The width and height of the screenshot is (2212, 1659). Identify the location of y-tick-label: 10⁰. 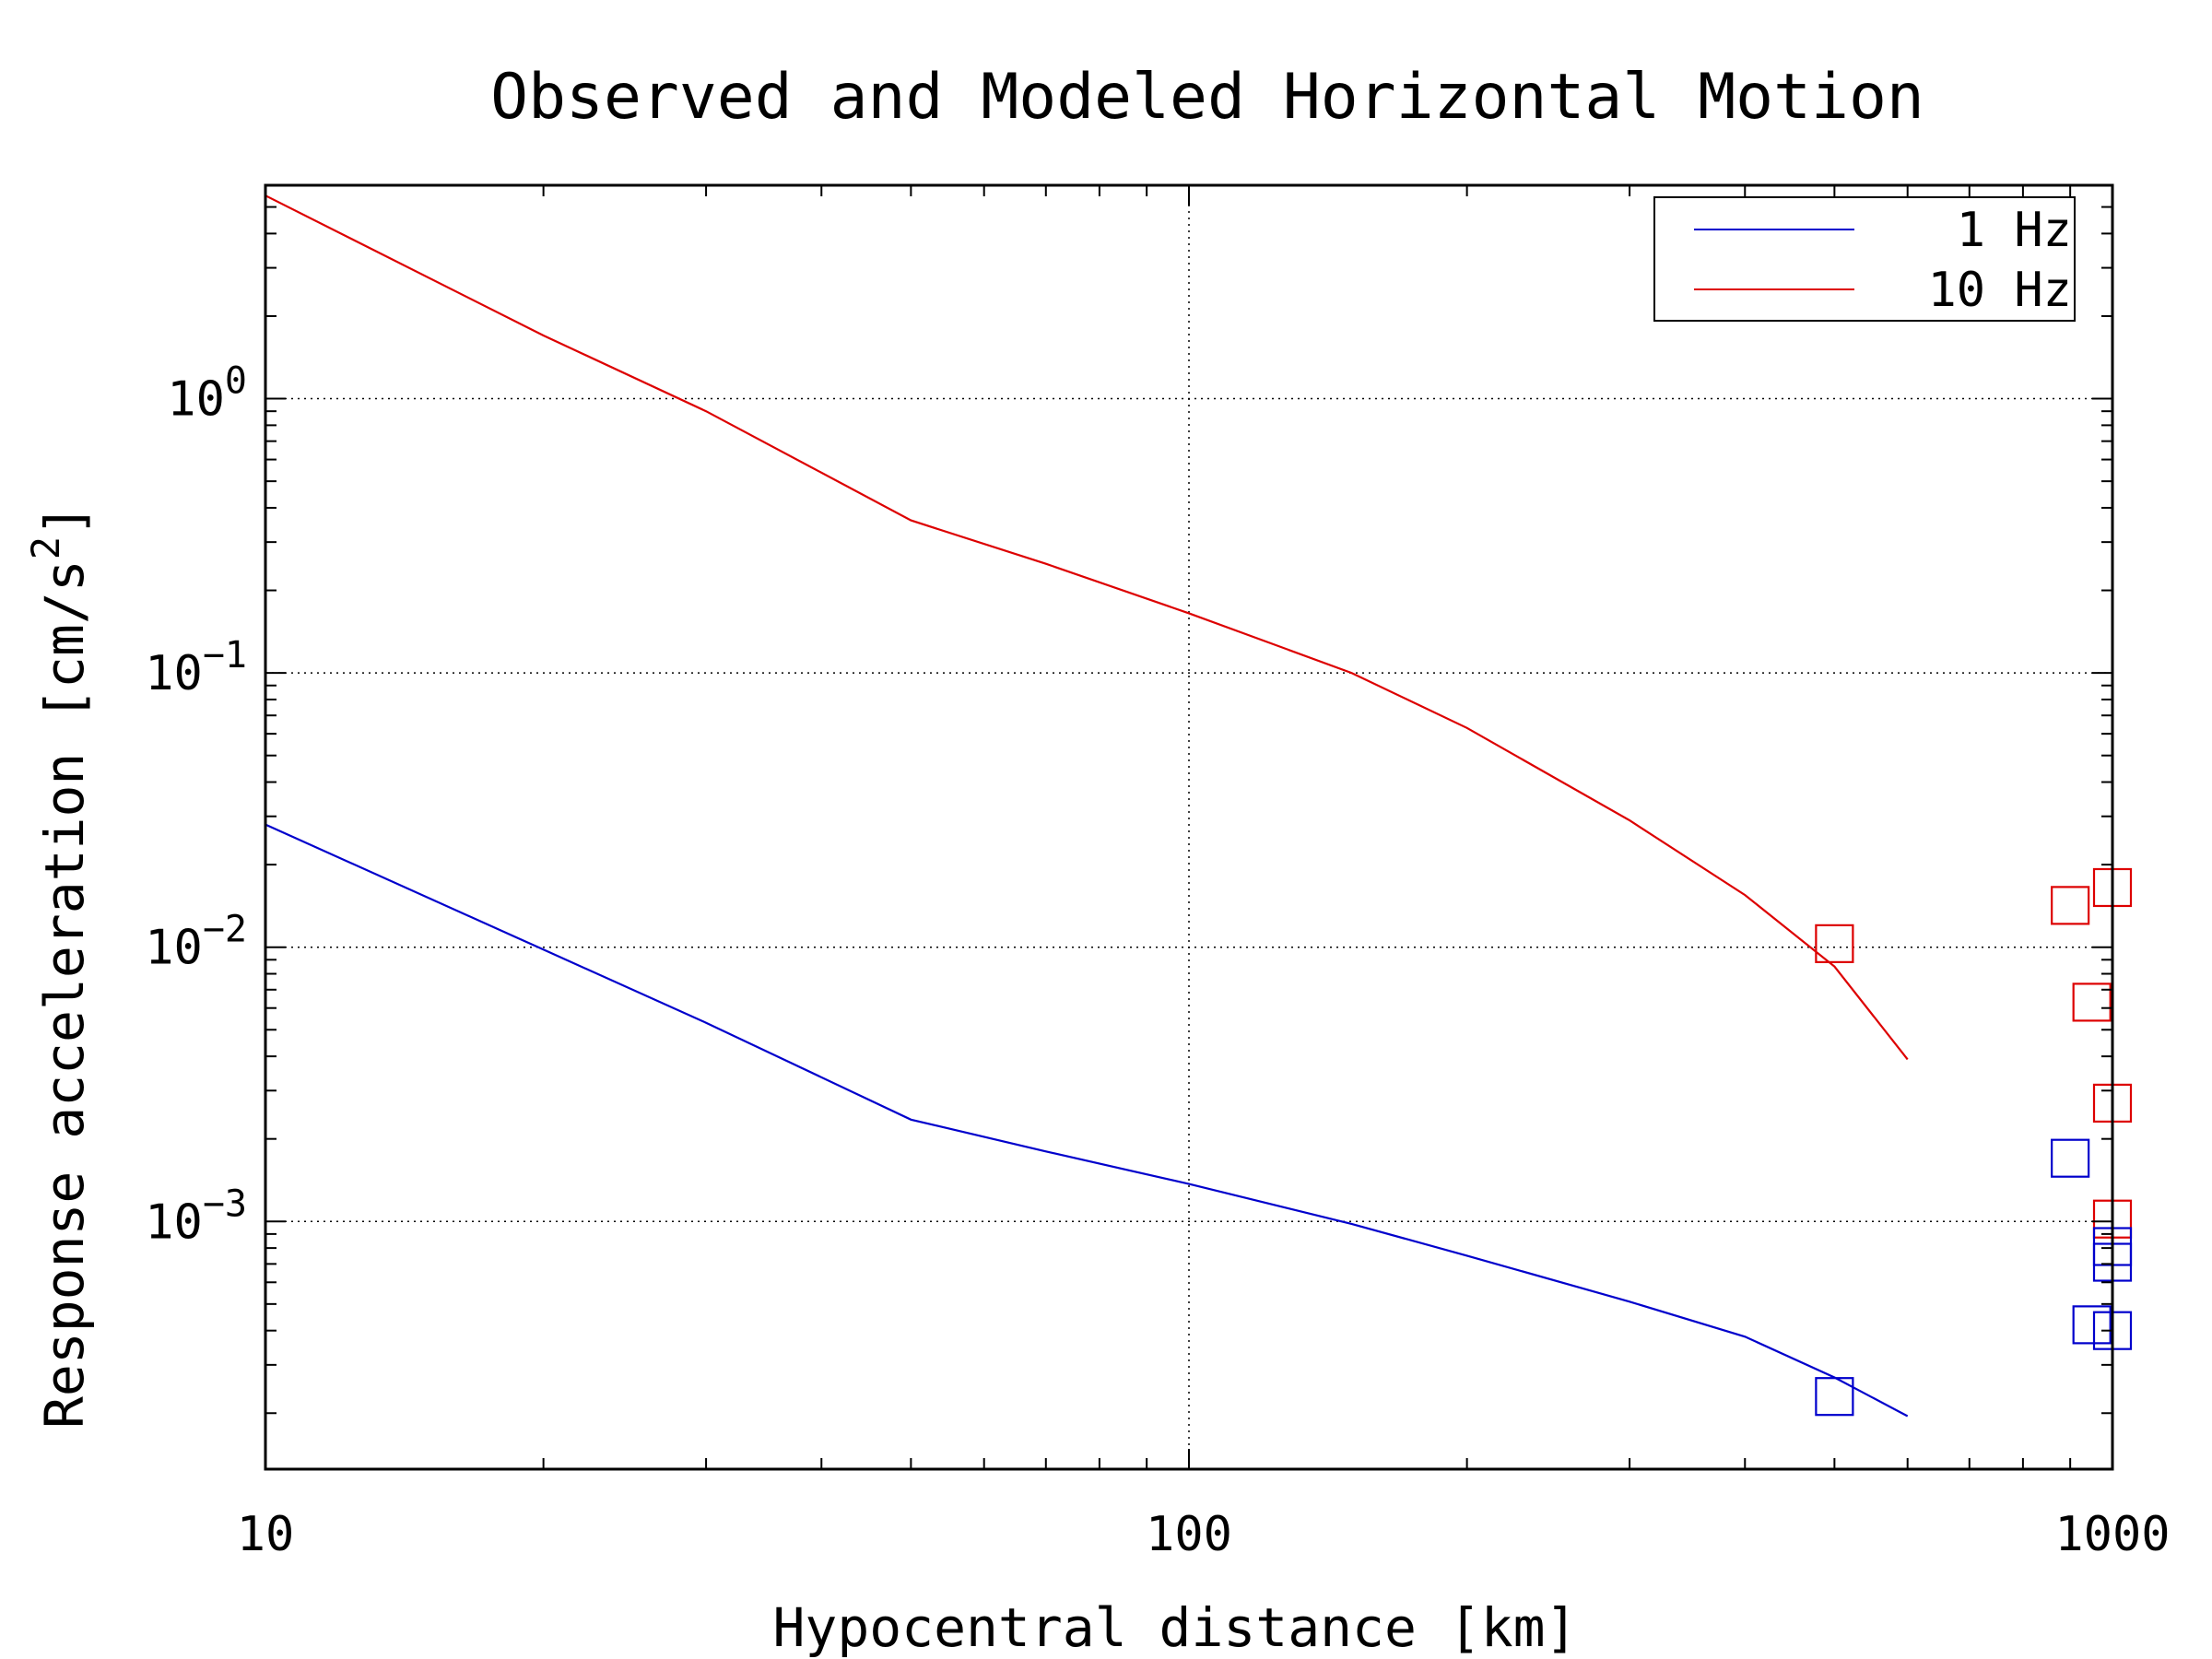
(207, 394).